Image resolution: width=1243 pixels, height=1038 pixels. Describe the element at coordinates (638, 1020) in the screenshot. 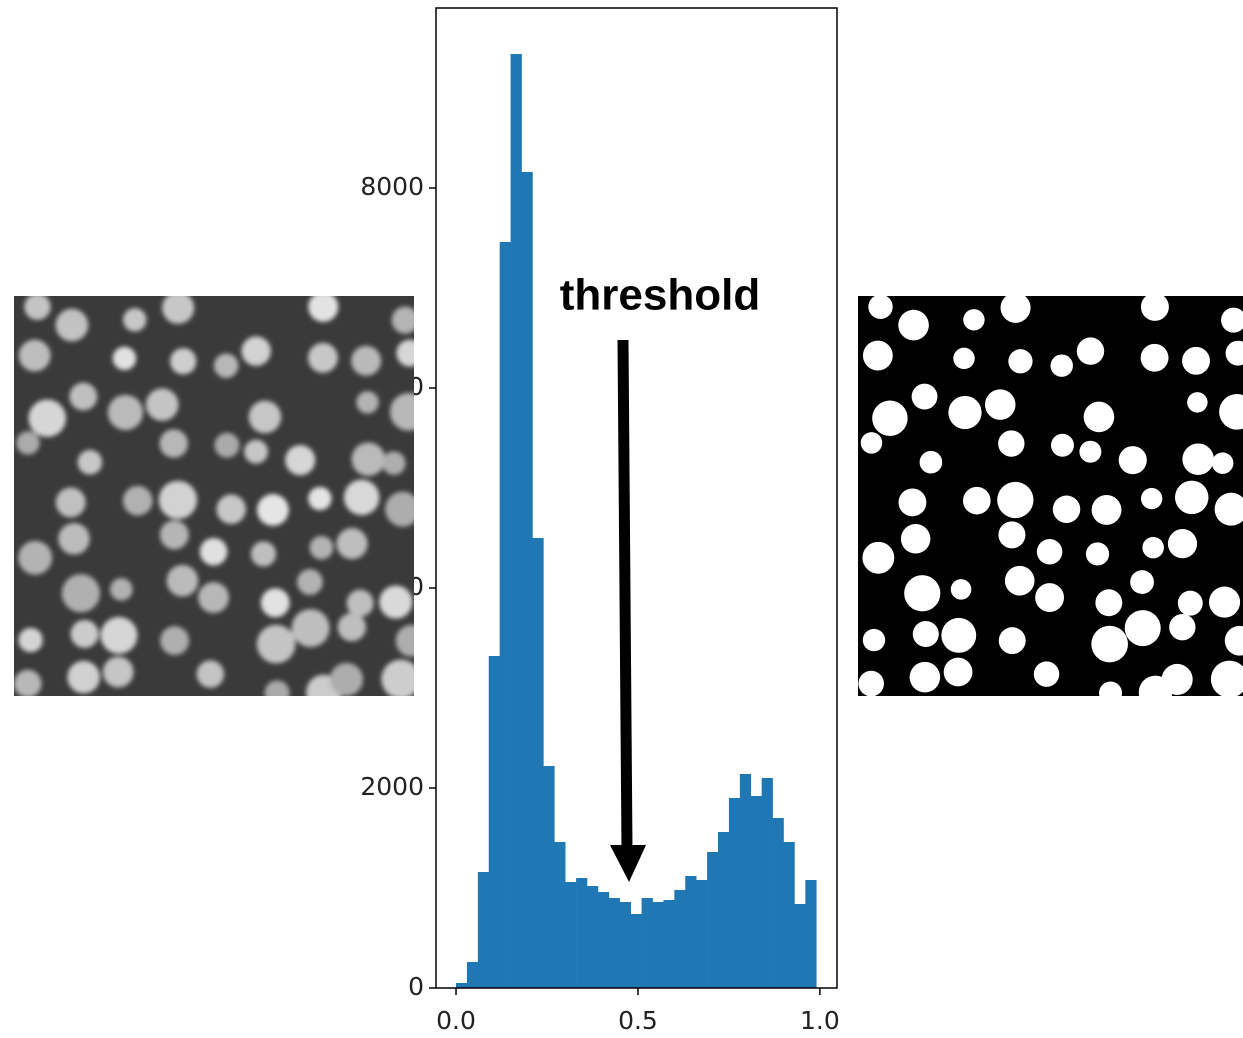

I see `x-tick-label: 0.5` at that location.